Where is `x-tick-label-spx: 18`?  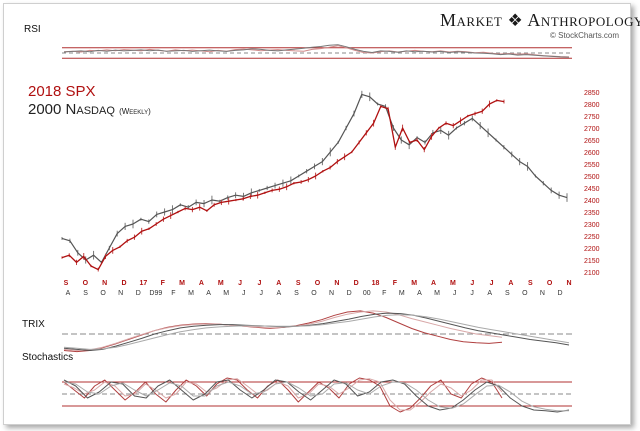
x-tick-label-spx: 18 is located at coordinates (376, 283).